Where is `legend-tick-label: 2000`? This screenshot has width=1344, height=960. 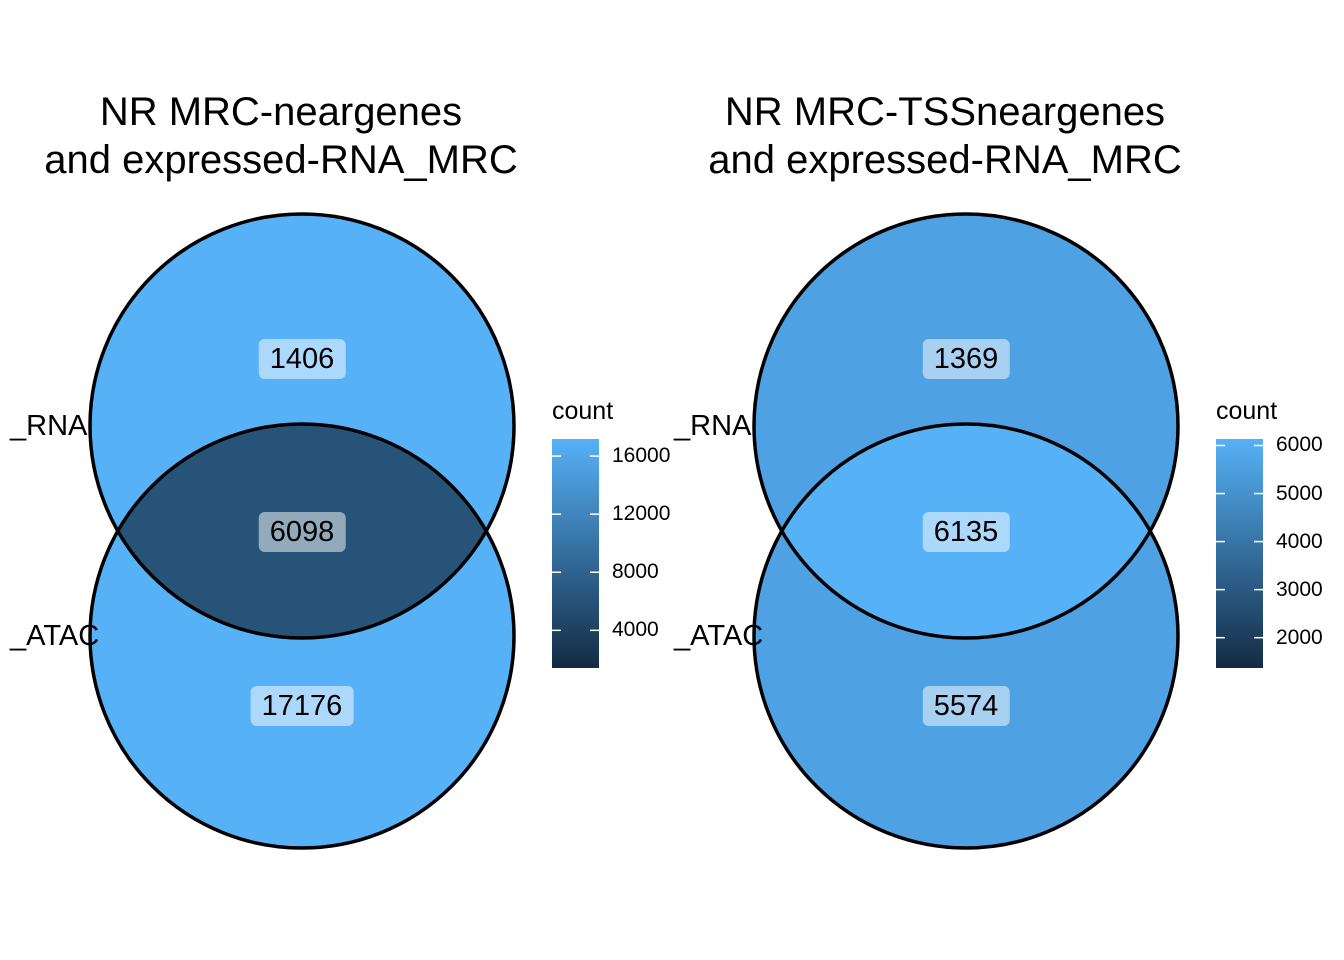
legend-tick-label: 2000 is located at coordinates (1299, 637).